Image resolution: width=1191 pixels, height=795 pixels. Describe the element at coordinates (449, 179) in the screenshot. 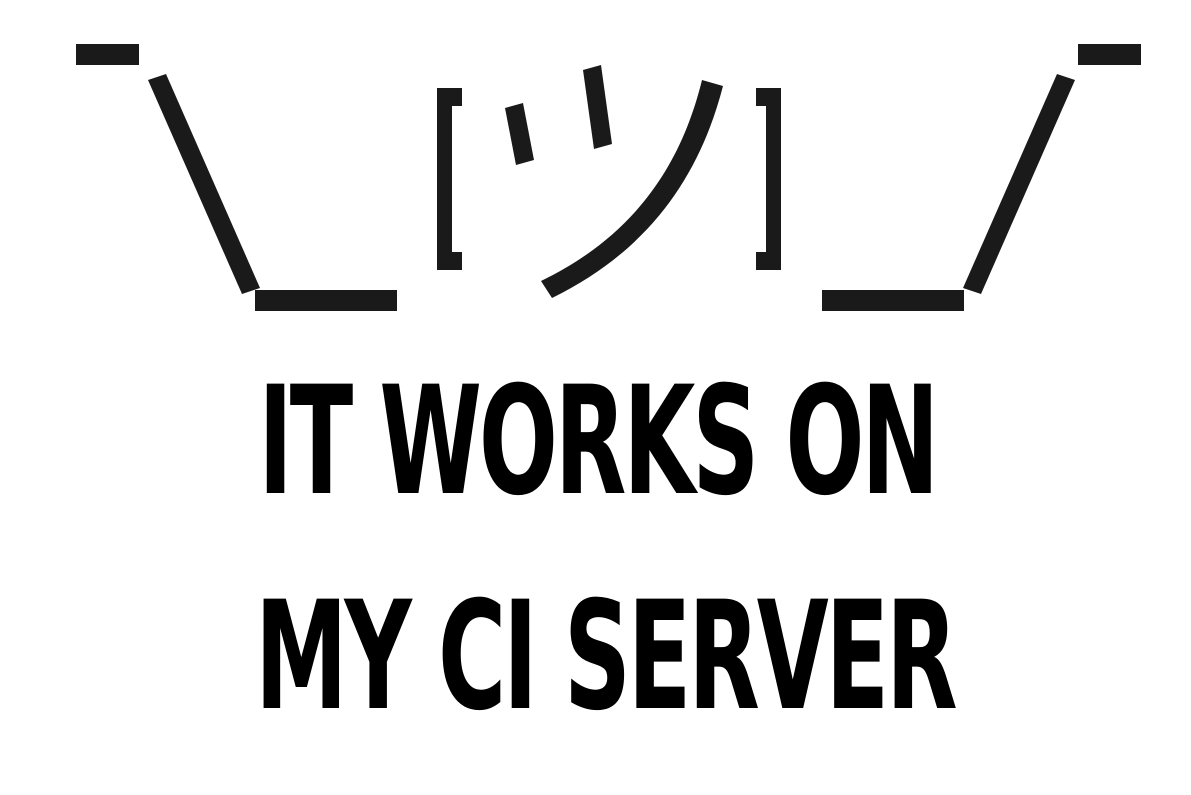

I see `left-paren` at that location.